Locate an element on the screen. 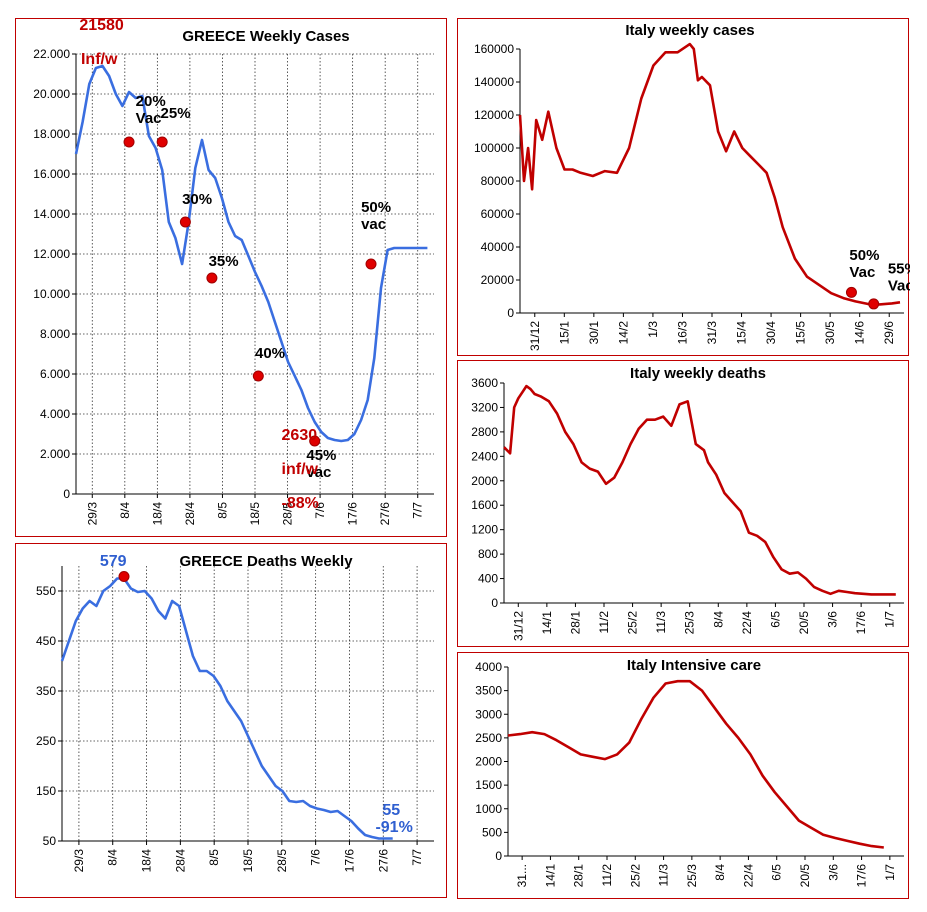 The width and height of the screenshot is (927, 912). x-tick-label: 28/5 is located at coordinates (288, 514).